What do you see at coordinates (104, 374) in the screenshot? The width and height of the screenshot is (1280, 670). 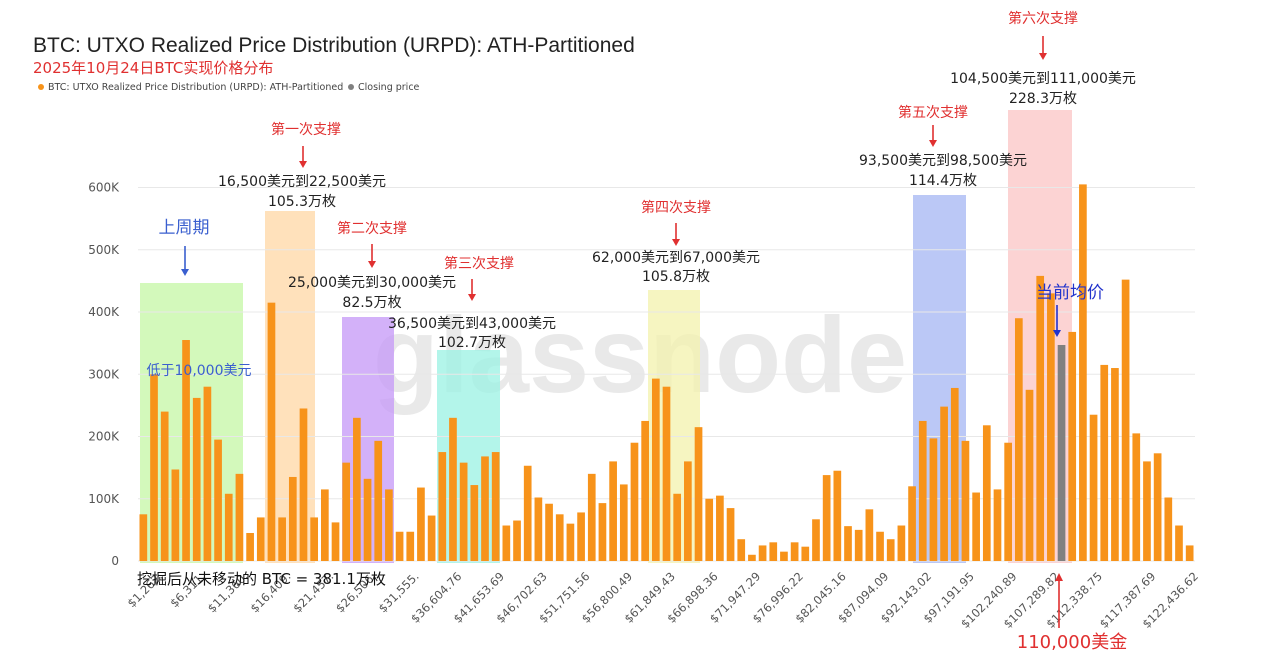 I see `y-tick-label: 300K` at bounding box center [104, 374].